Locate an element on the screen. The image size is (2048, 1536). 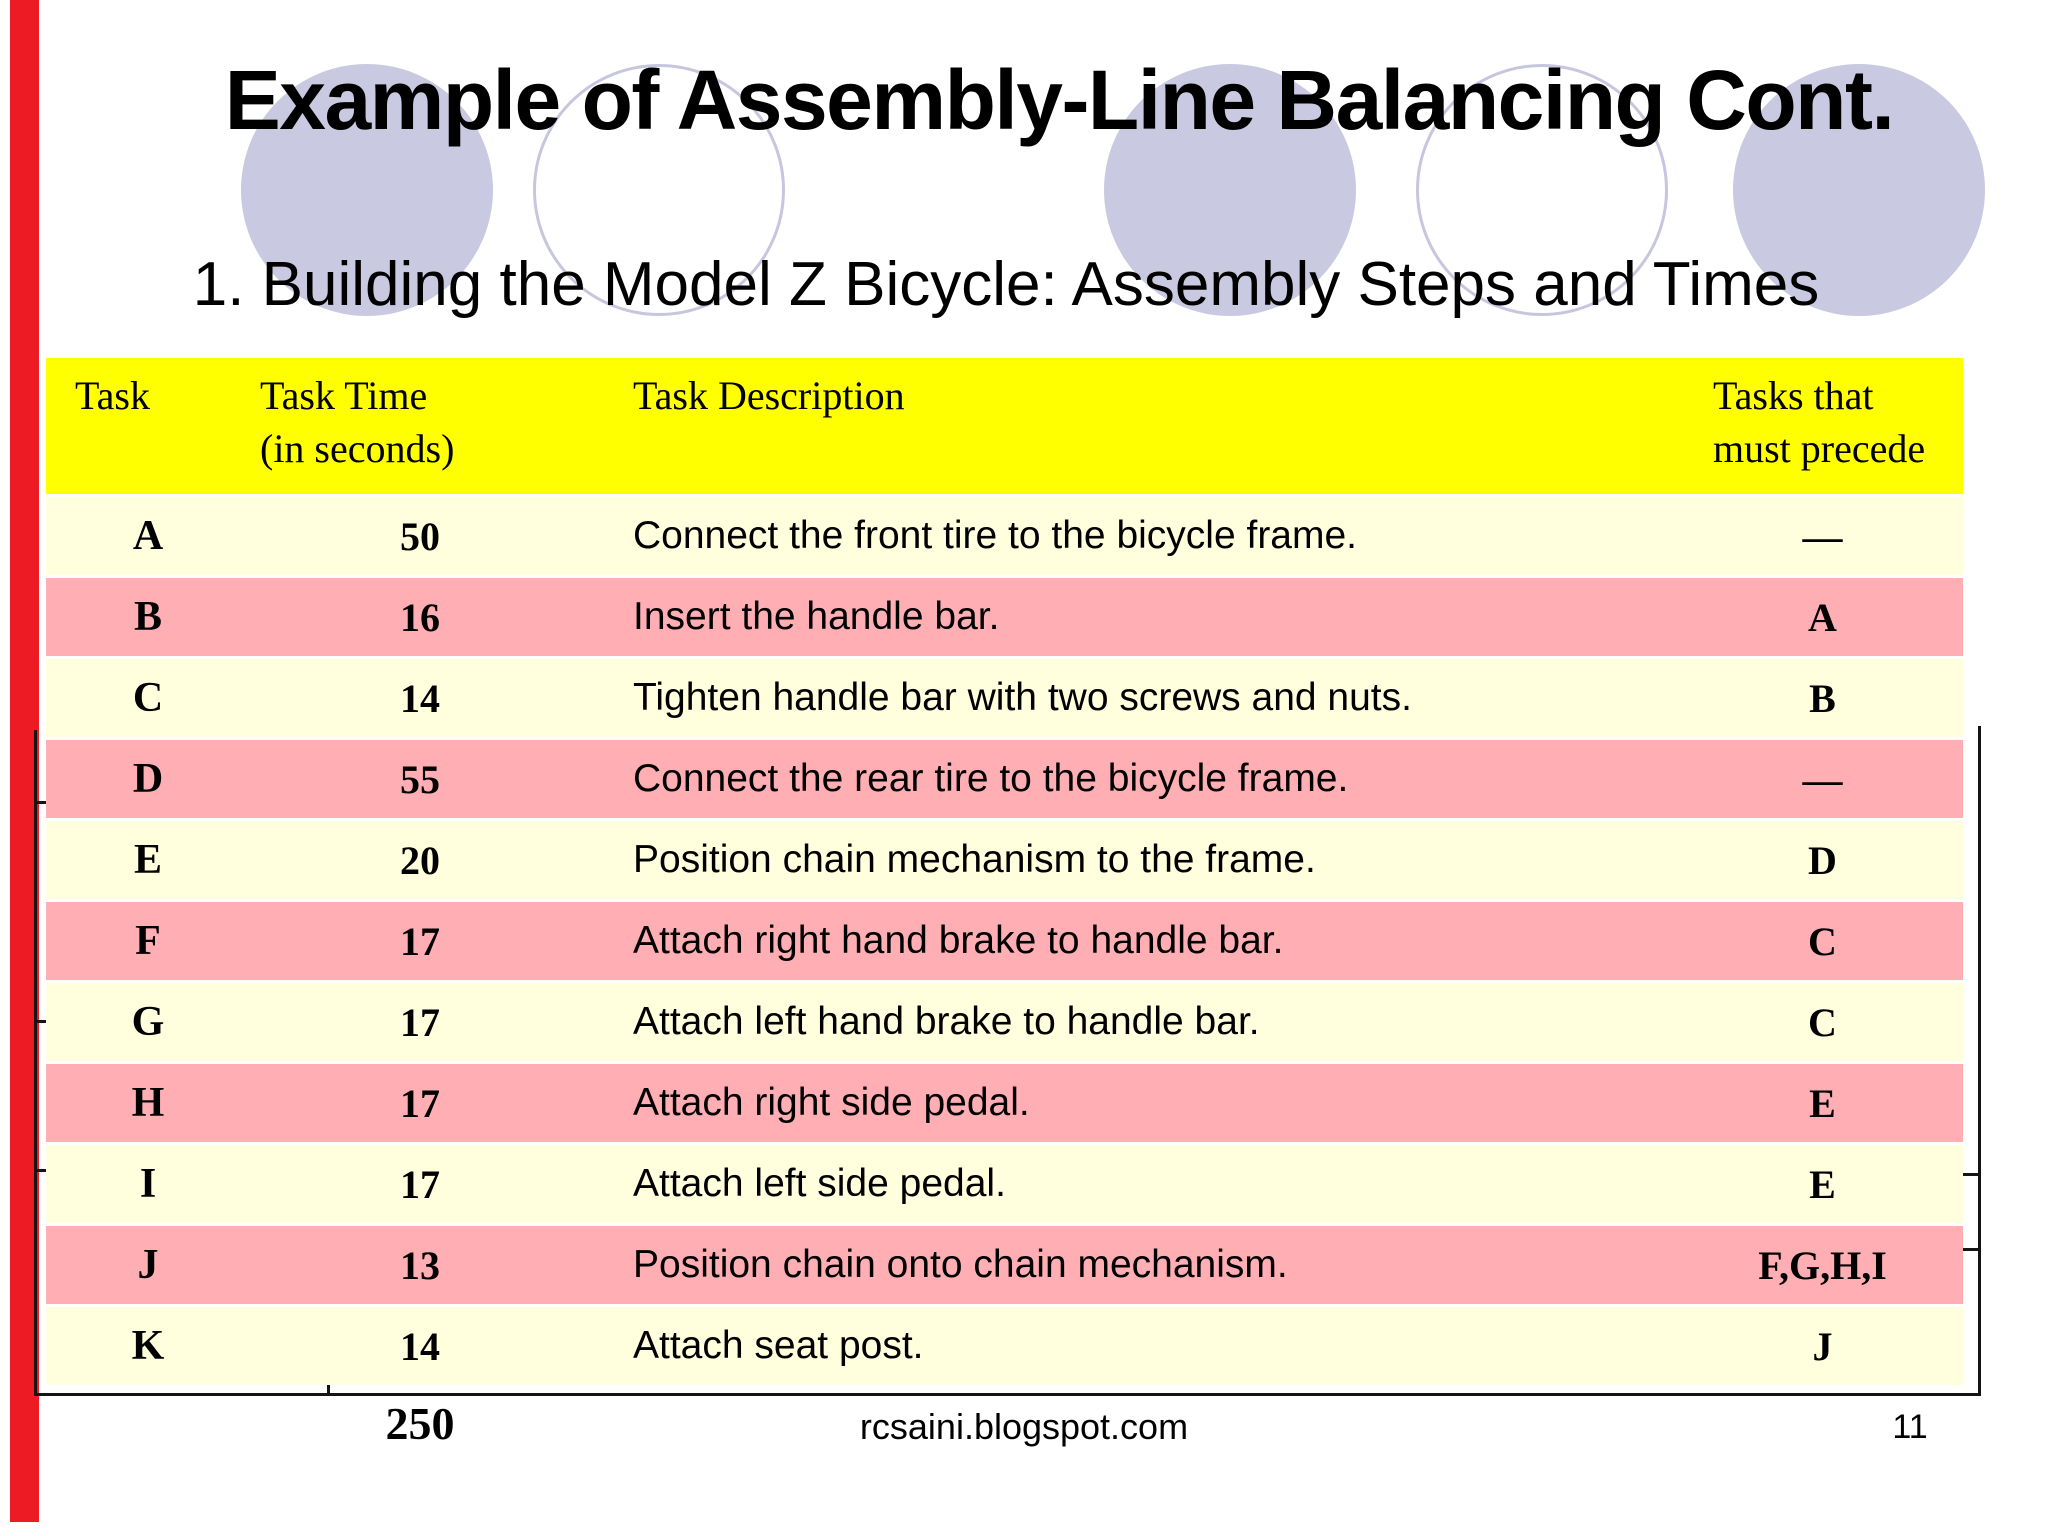
cell-task: J is located at coordinates (148, 1265).